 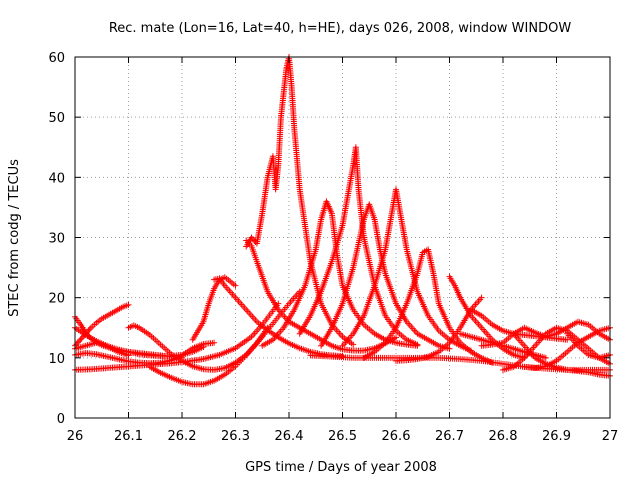 What do you see at coordinates (449, 436) in the screenshot?
I see `x-tick-label: 26.7` at bounding box center [449, 436].